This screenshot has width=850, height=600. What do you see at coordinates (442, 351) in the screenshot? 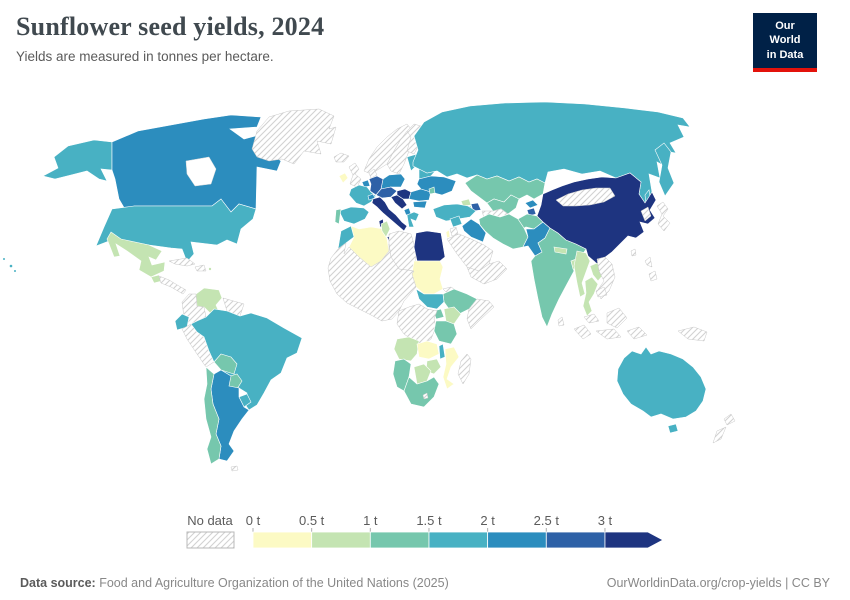
I see `country-malawi` at bounding box center [442, 351].